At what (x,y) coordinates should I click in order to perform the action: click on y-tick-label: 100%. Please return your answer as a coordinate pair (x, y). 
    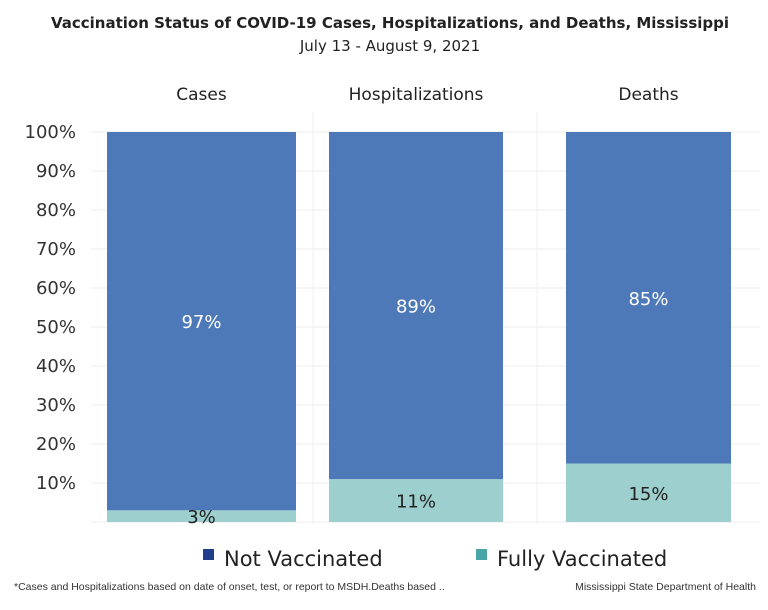
    Looking at the image, I should click on (50, 132).